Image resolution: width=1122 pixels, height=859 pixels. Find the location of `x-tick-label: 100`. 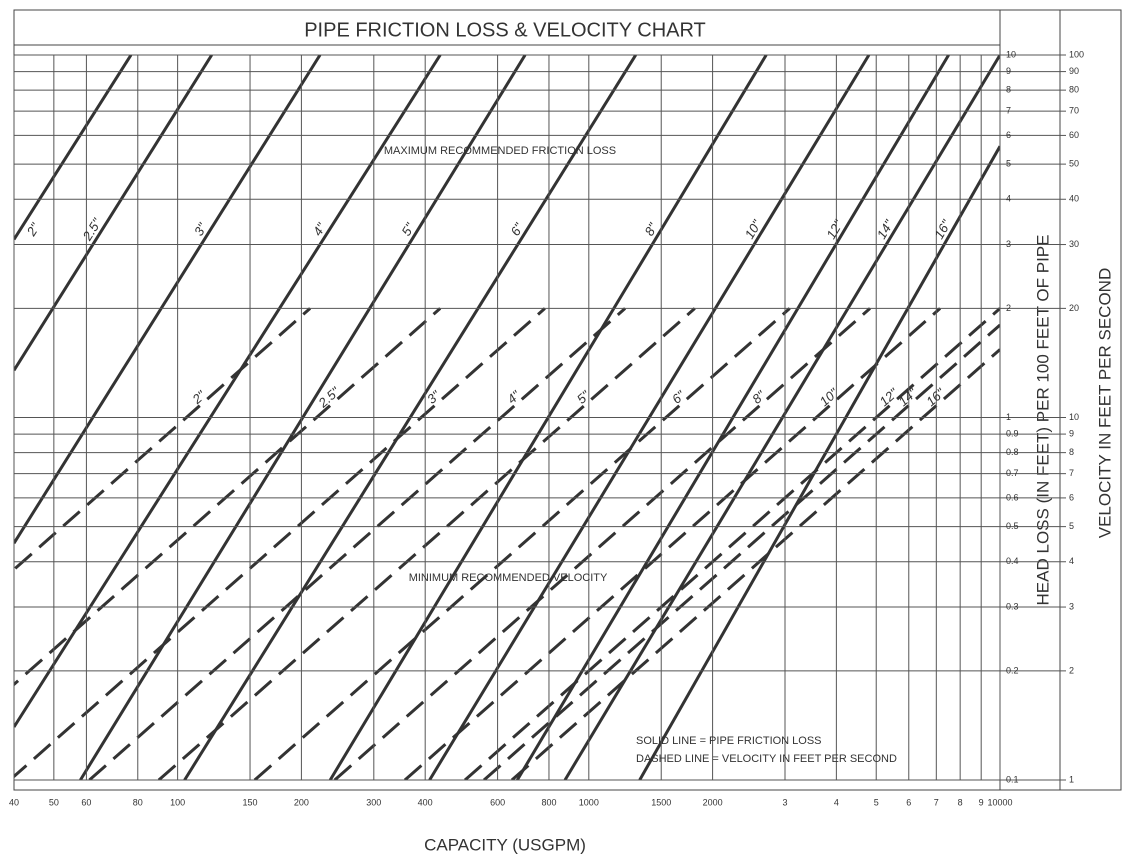

x-tick-label: 100 is located at coordinates (177, 802).